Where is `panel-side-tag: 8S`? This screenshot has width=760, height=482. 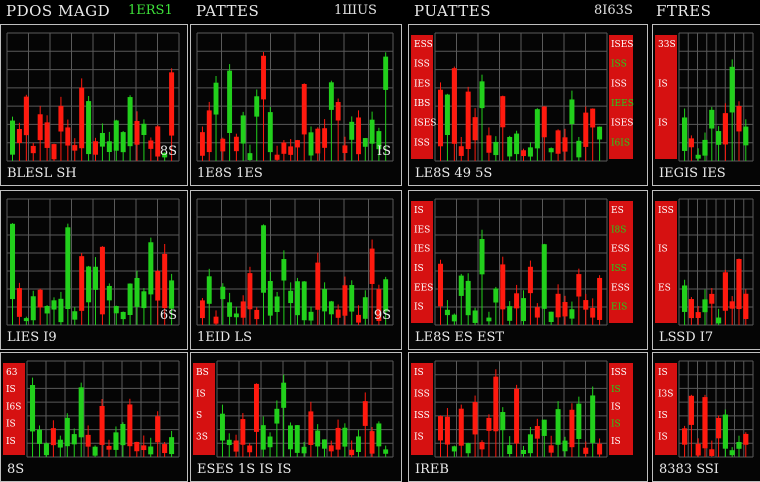 panel-side-tag: 8S is located at coordinates (168, 151).